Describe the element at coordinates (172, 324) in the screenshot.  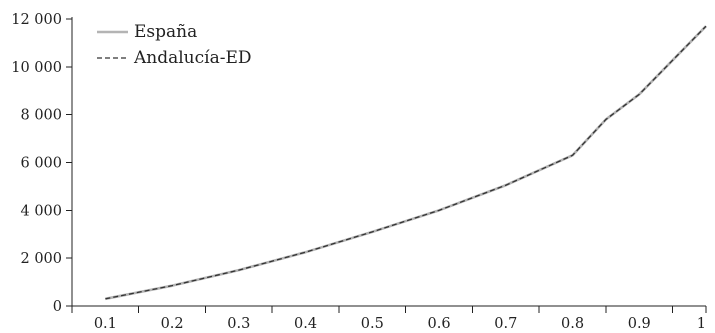
I see `x-tick-label: 0.2` at that location.